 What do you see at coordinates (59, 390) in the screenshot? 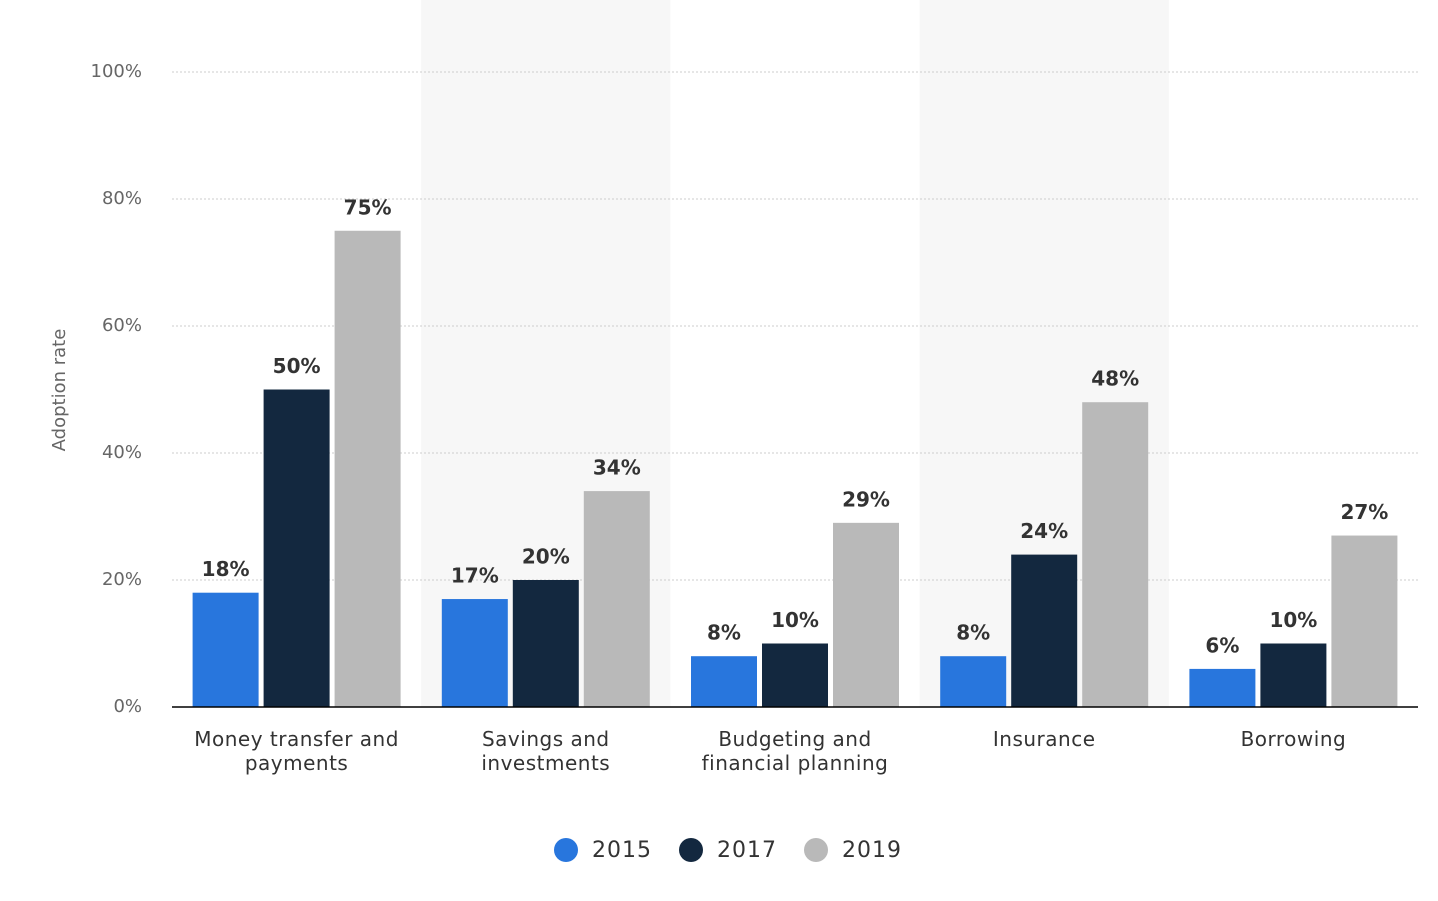
I see `y-axis-title: Adoption rate` at bounding box center [59, 390].